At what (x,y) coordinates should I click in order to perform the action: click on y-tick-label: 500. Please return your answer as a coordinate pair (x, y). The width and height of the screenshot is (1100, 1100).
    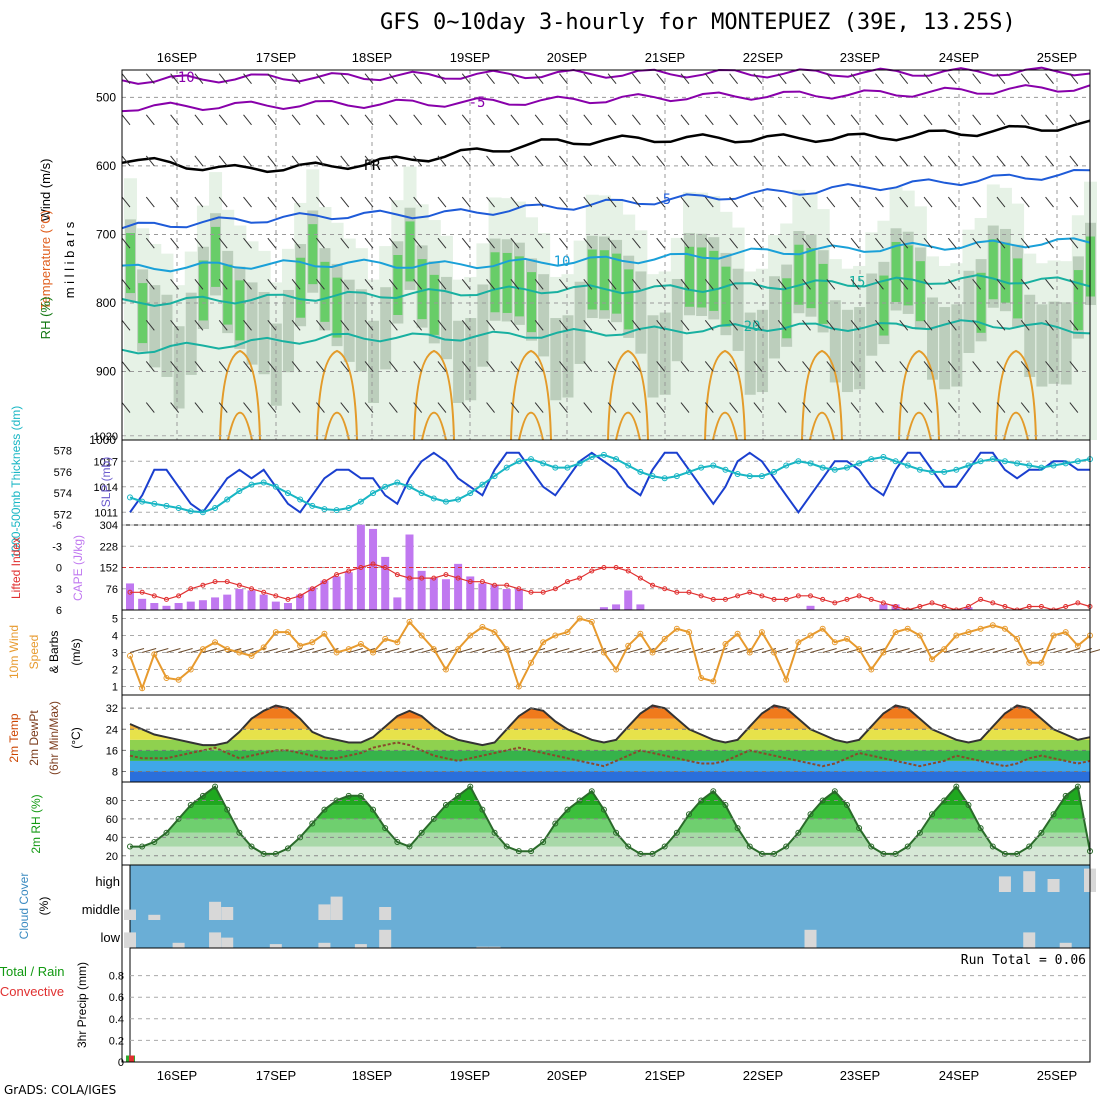
    Looking at the image, I should click on (106, 97).